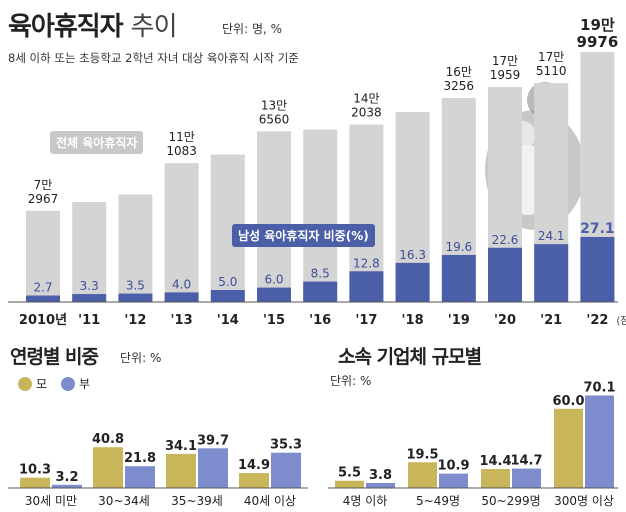 The image size is (626, 512). I want to click on male-share-label: 24.1, so click(551, 236).